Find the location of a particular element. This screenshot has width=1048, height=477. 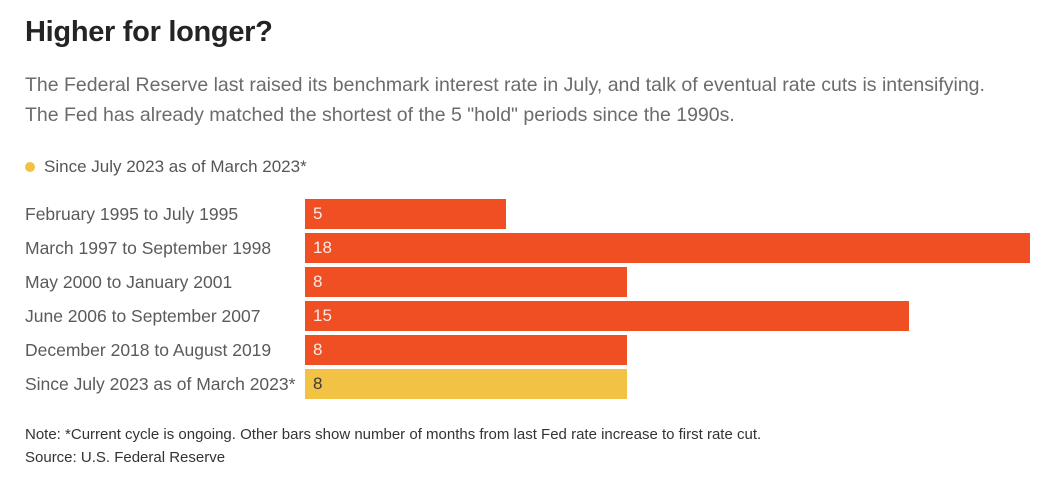

category-label: June 2006 to September 2007 is located at coordinates (143, 316).